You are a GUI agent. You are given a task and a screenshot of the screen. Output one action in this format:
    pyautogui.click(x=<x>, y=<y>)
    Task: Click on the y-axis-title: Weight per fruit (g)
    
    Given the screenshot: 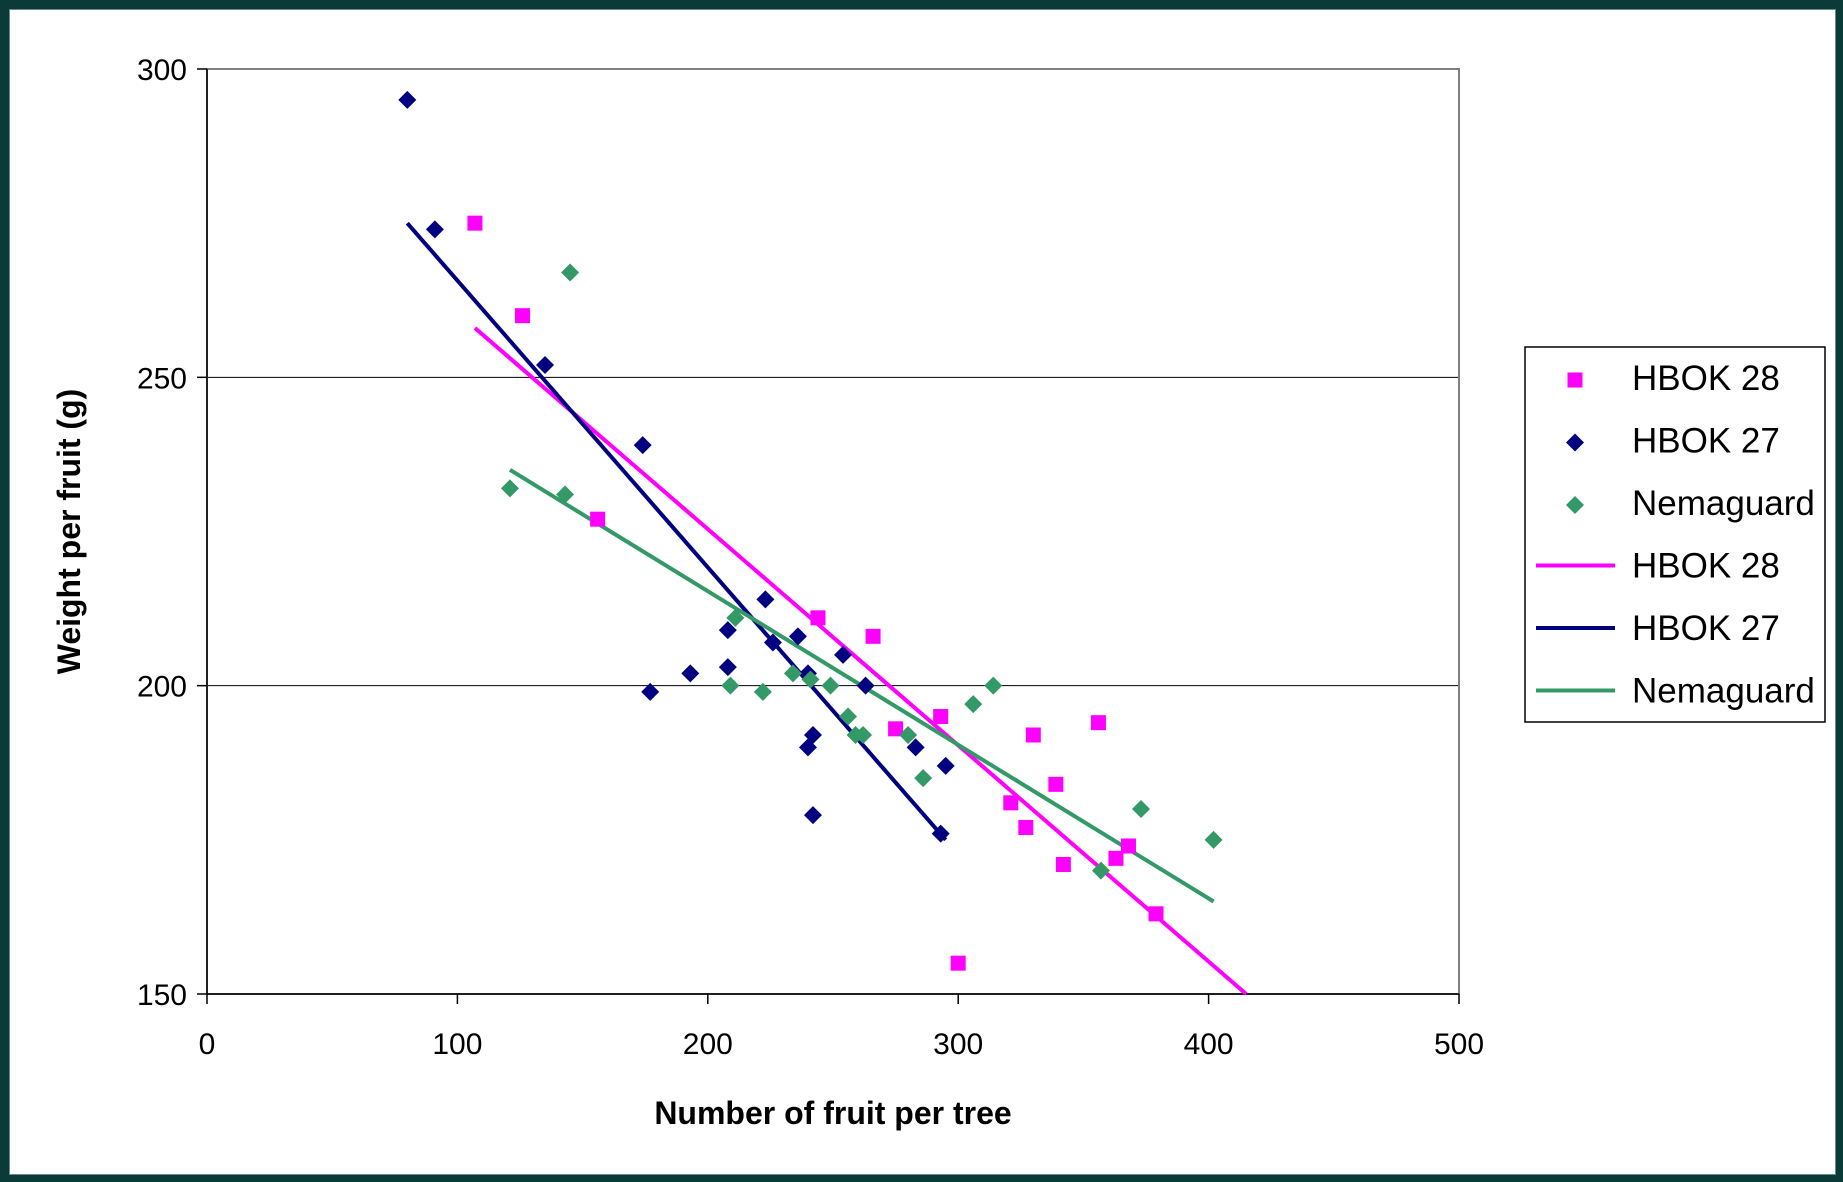 What is the action you would take?
    pyautogui.click(x=69, y=532)
    